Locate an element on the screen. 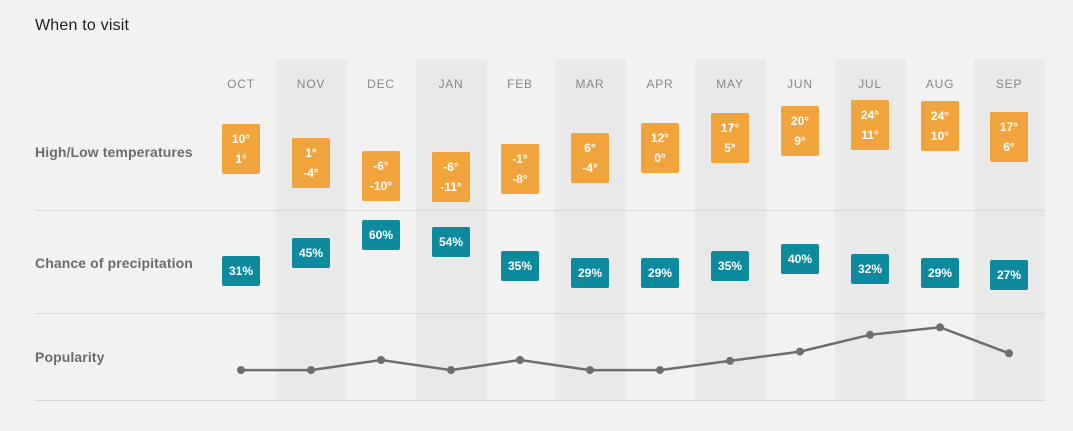 The width and height of the screenshot is (1073, 431). column-stripe-nov is located at coordinates (311, 230).